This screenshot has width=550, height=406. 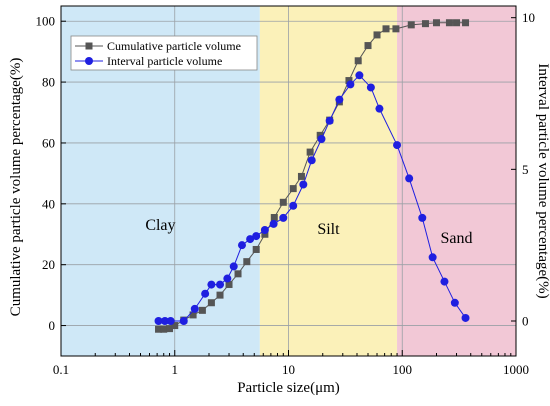 I want to click on y-axis-left: 0 20 40 60 80 100, so click(x=51, y=173).